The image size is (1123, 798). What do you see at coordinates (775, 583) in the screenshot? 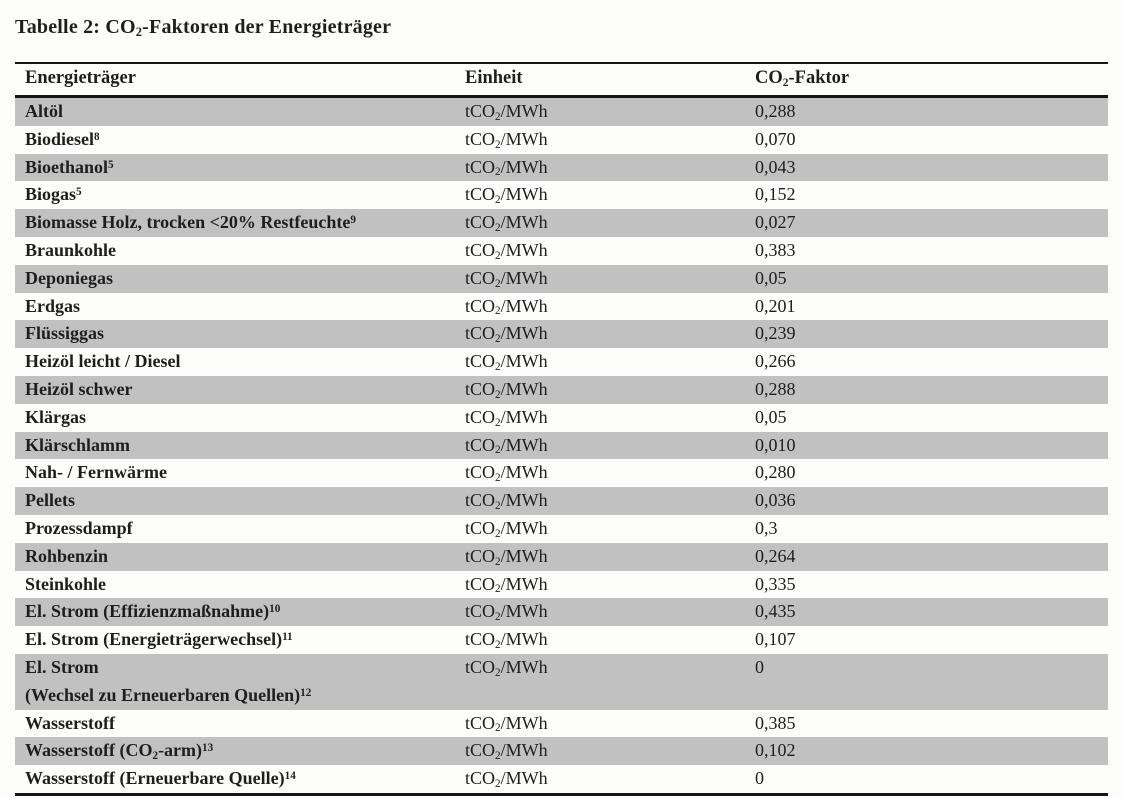
I see `factor-cell: 0,335` at bounding box center [775, 583].